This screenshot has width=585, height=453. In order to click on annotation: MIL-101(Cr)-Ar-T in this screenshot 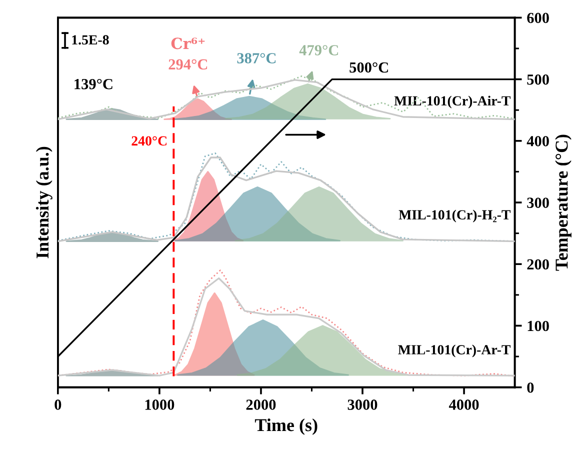, I will do `click(454, 351)`.